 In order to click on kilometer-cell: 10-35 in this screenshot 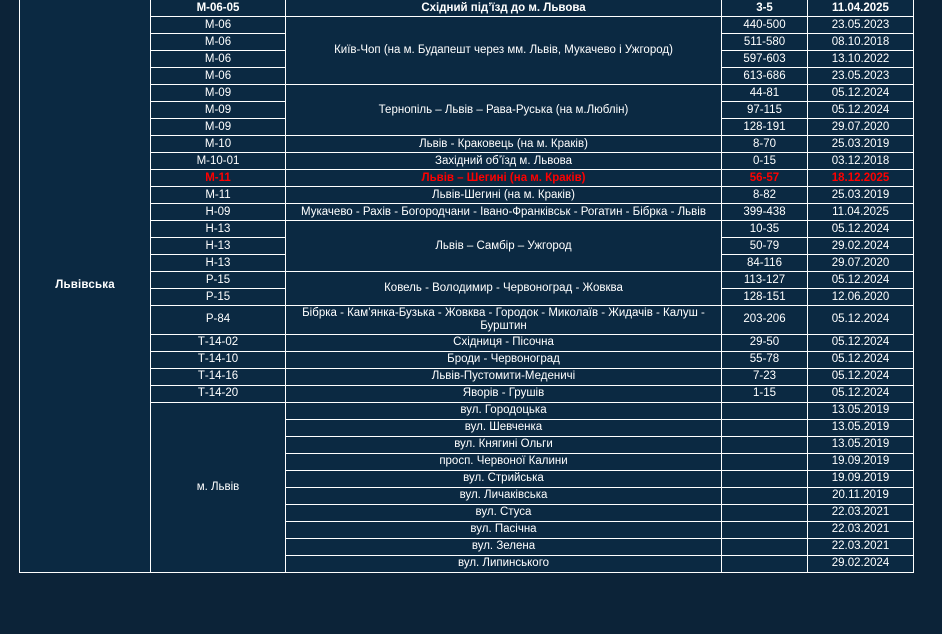, I will do `click(764, 229)`.